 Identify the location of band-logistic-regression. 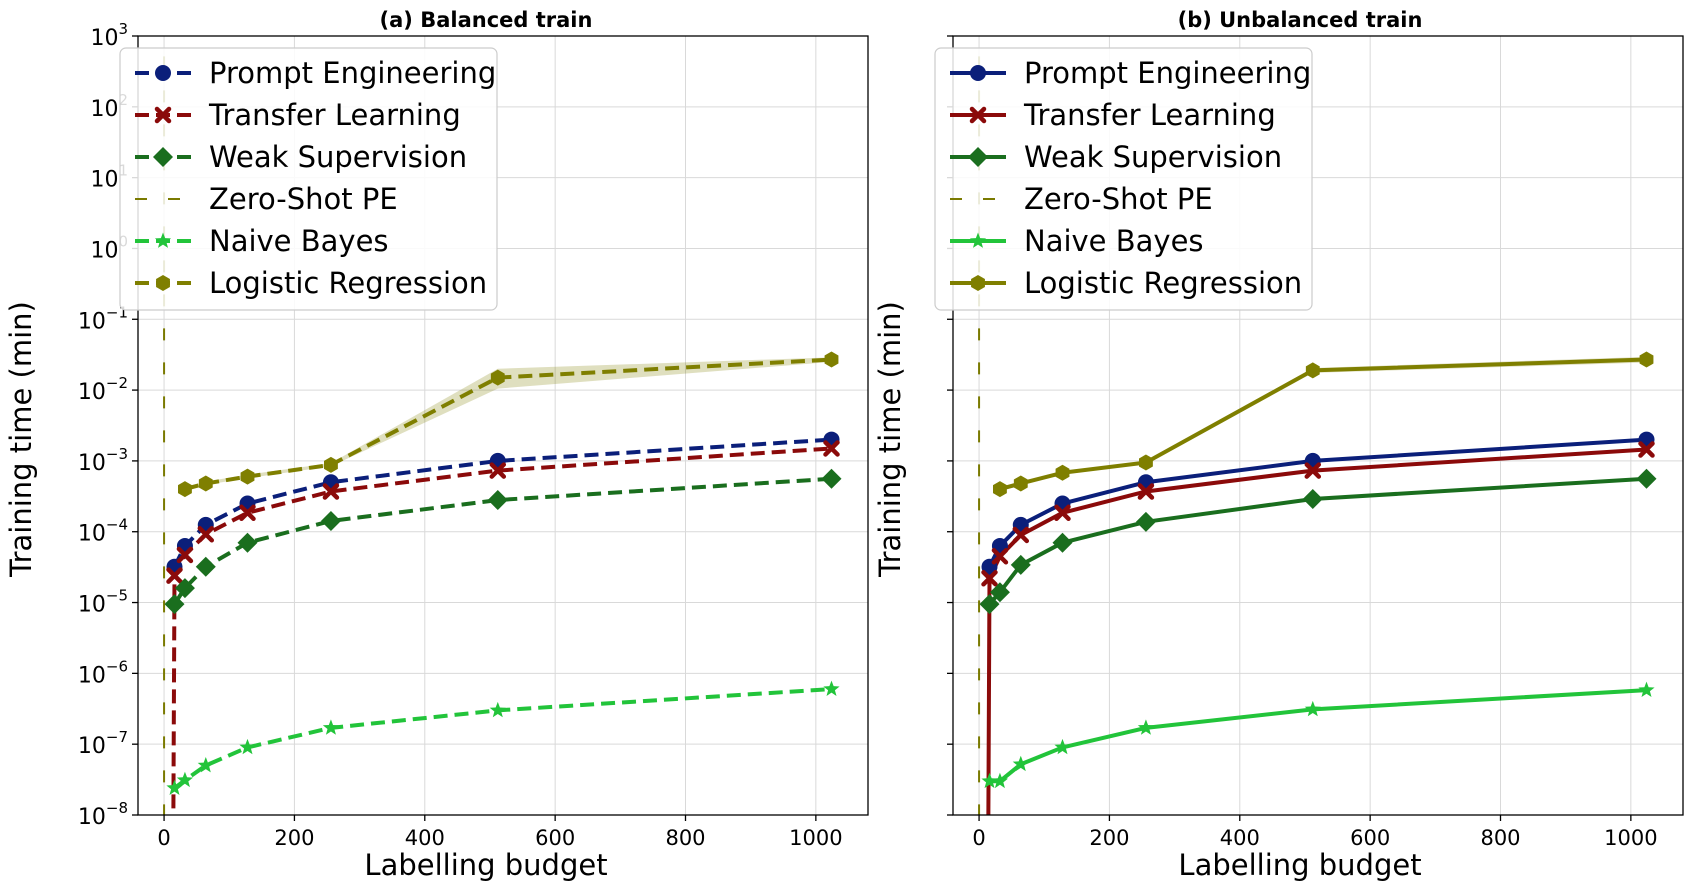
(508, 424).